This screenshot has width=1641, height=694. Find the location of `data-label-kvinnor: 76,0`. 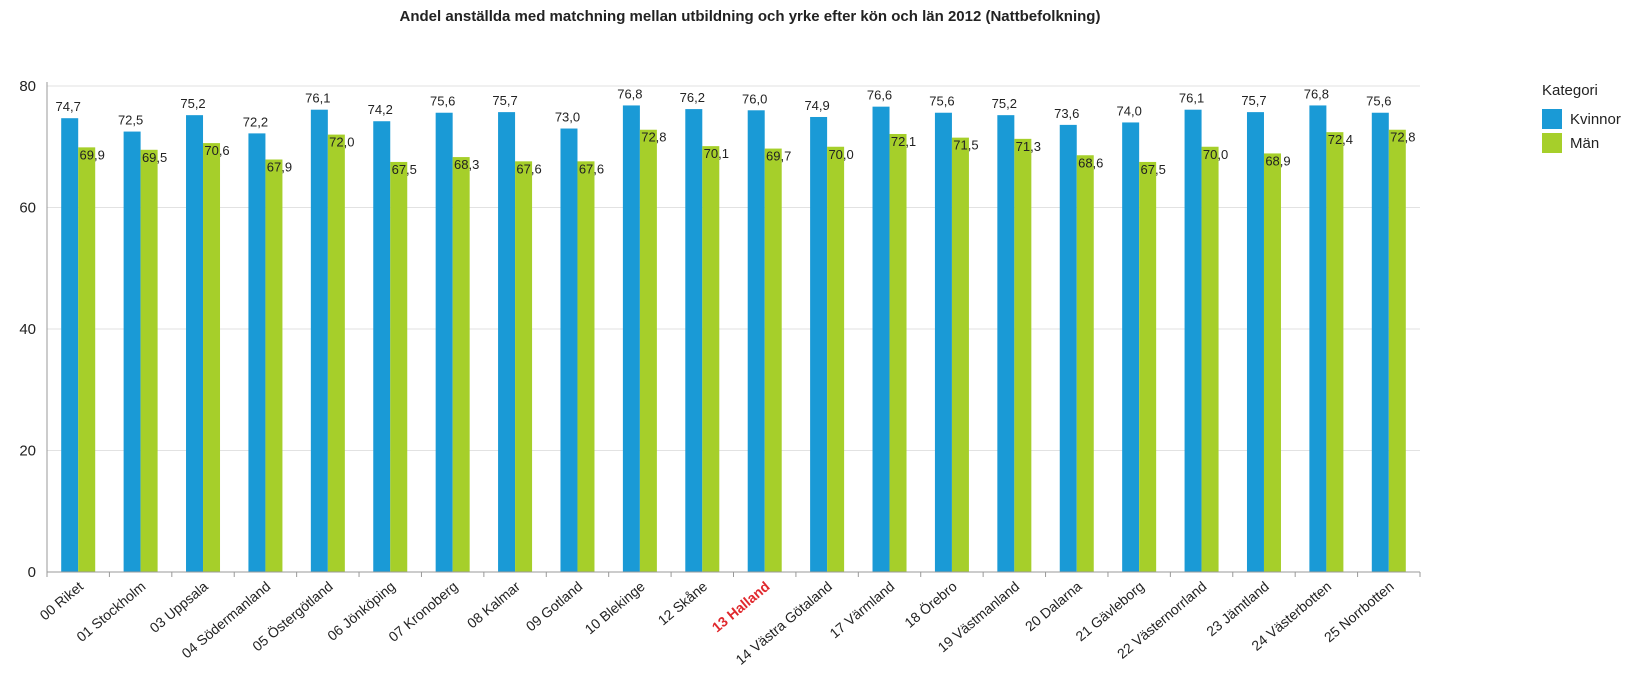

data-label-kvinnor: 76,0 is located at coordinates (754, 98).